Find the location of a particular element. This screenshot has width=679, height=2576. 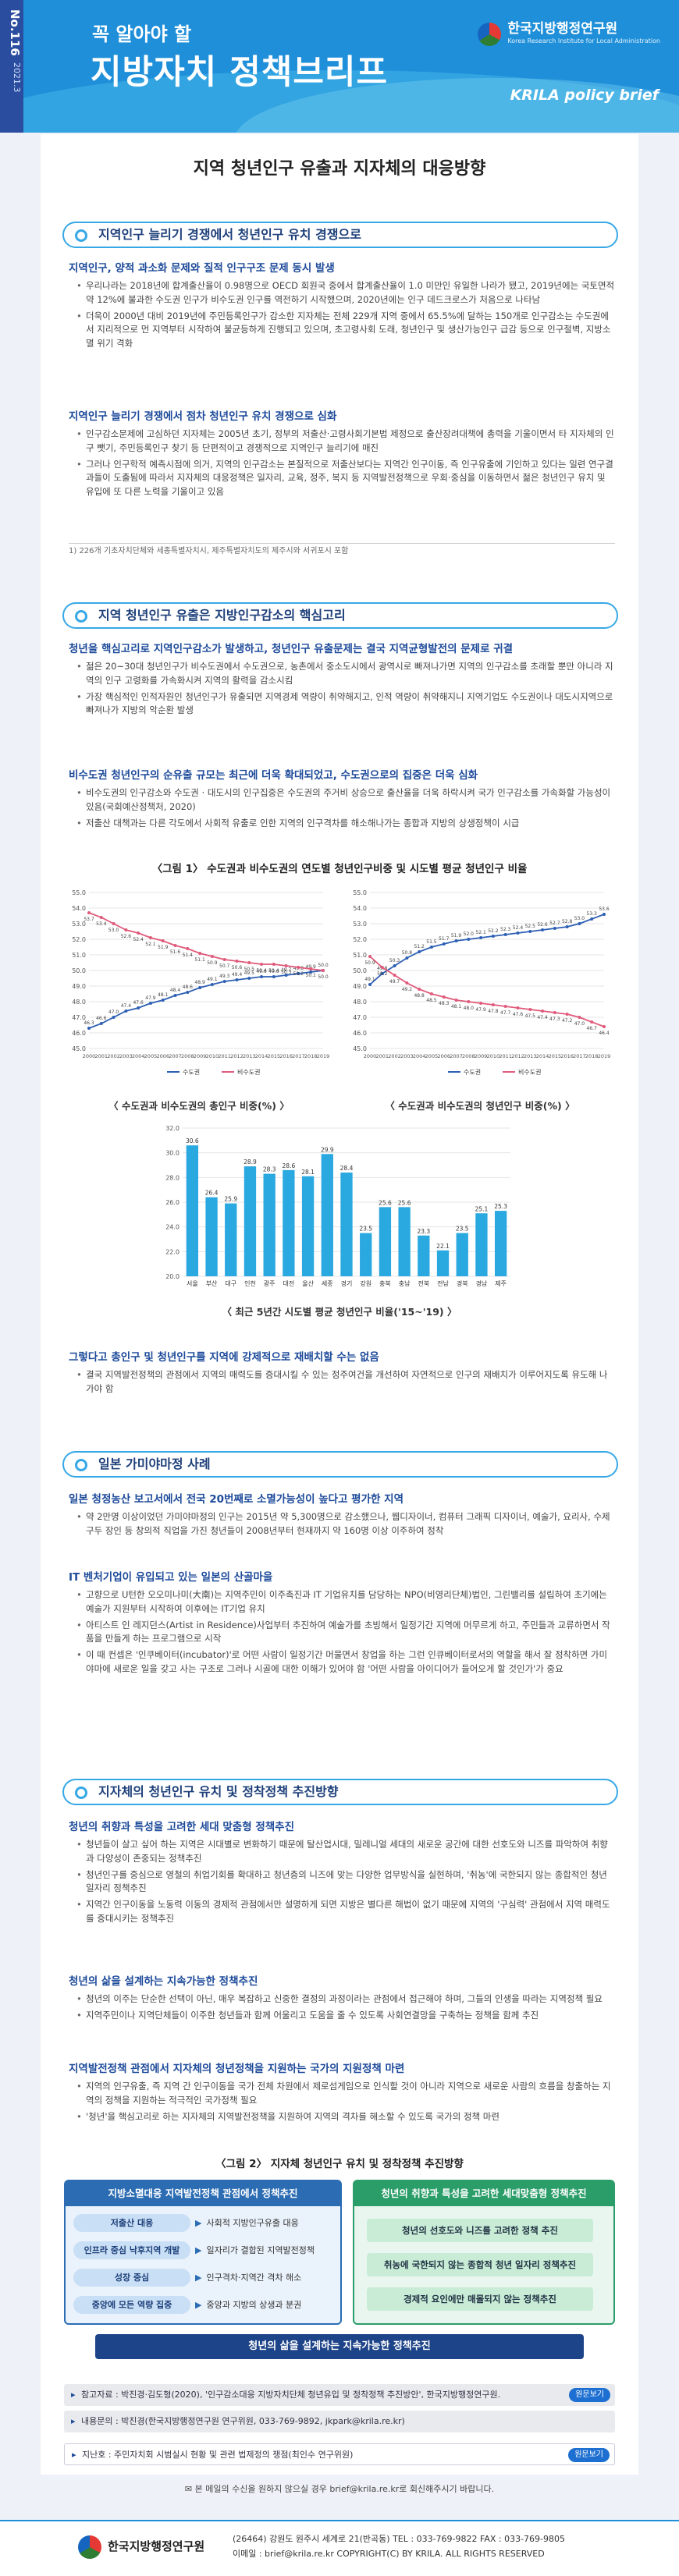

data-label: 49.9 is located at coordinates (311, 967).